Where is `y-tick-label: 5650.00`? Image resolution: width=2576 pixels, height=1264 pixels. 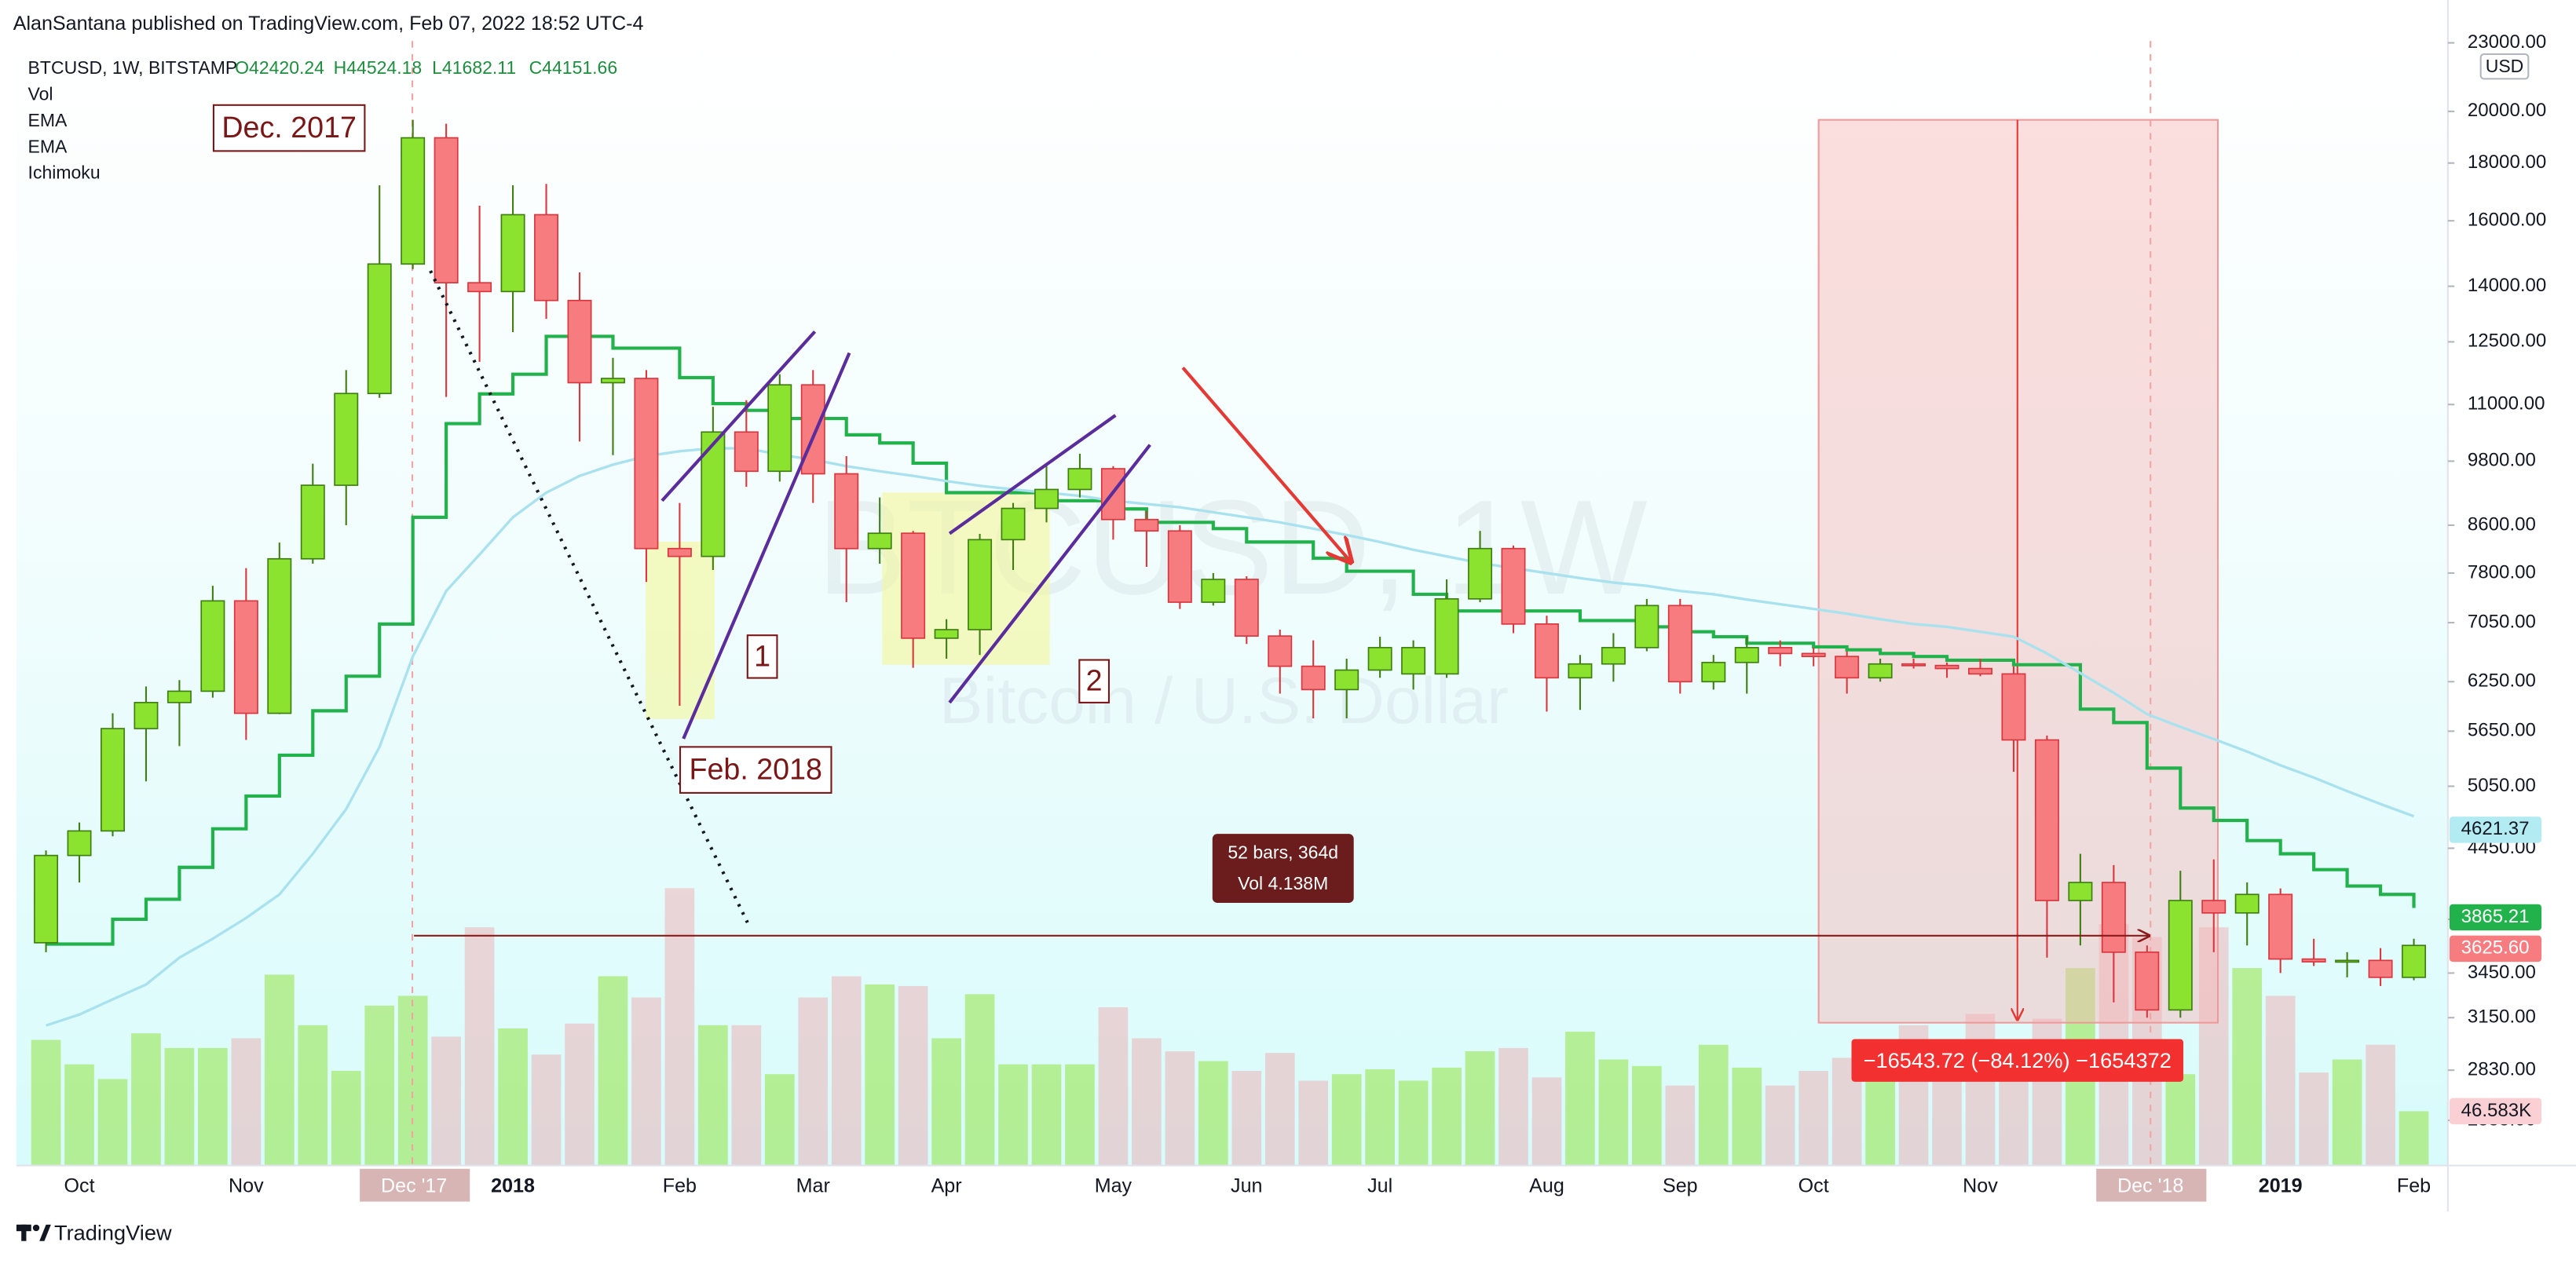 y-tick-label: 5650.00 is located at coordinates (2502, 730).